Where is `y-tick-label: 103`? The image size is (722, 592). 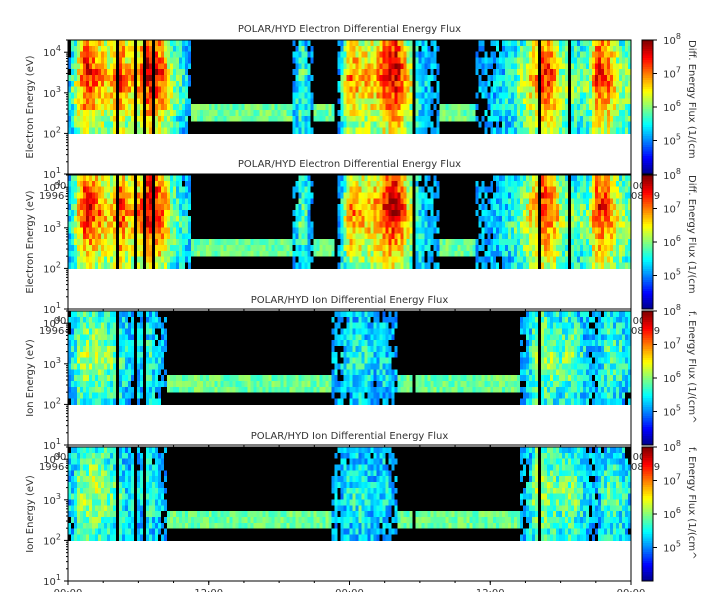 y-tick-label: 103 is located at coordinates (52, 92).